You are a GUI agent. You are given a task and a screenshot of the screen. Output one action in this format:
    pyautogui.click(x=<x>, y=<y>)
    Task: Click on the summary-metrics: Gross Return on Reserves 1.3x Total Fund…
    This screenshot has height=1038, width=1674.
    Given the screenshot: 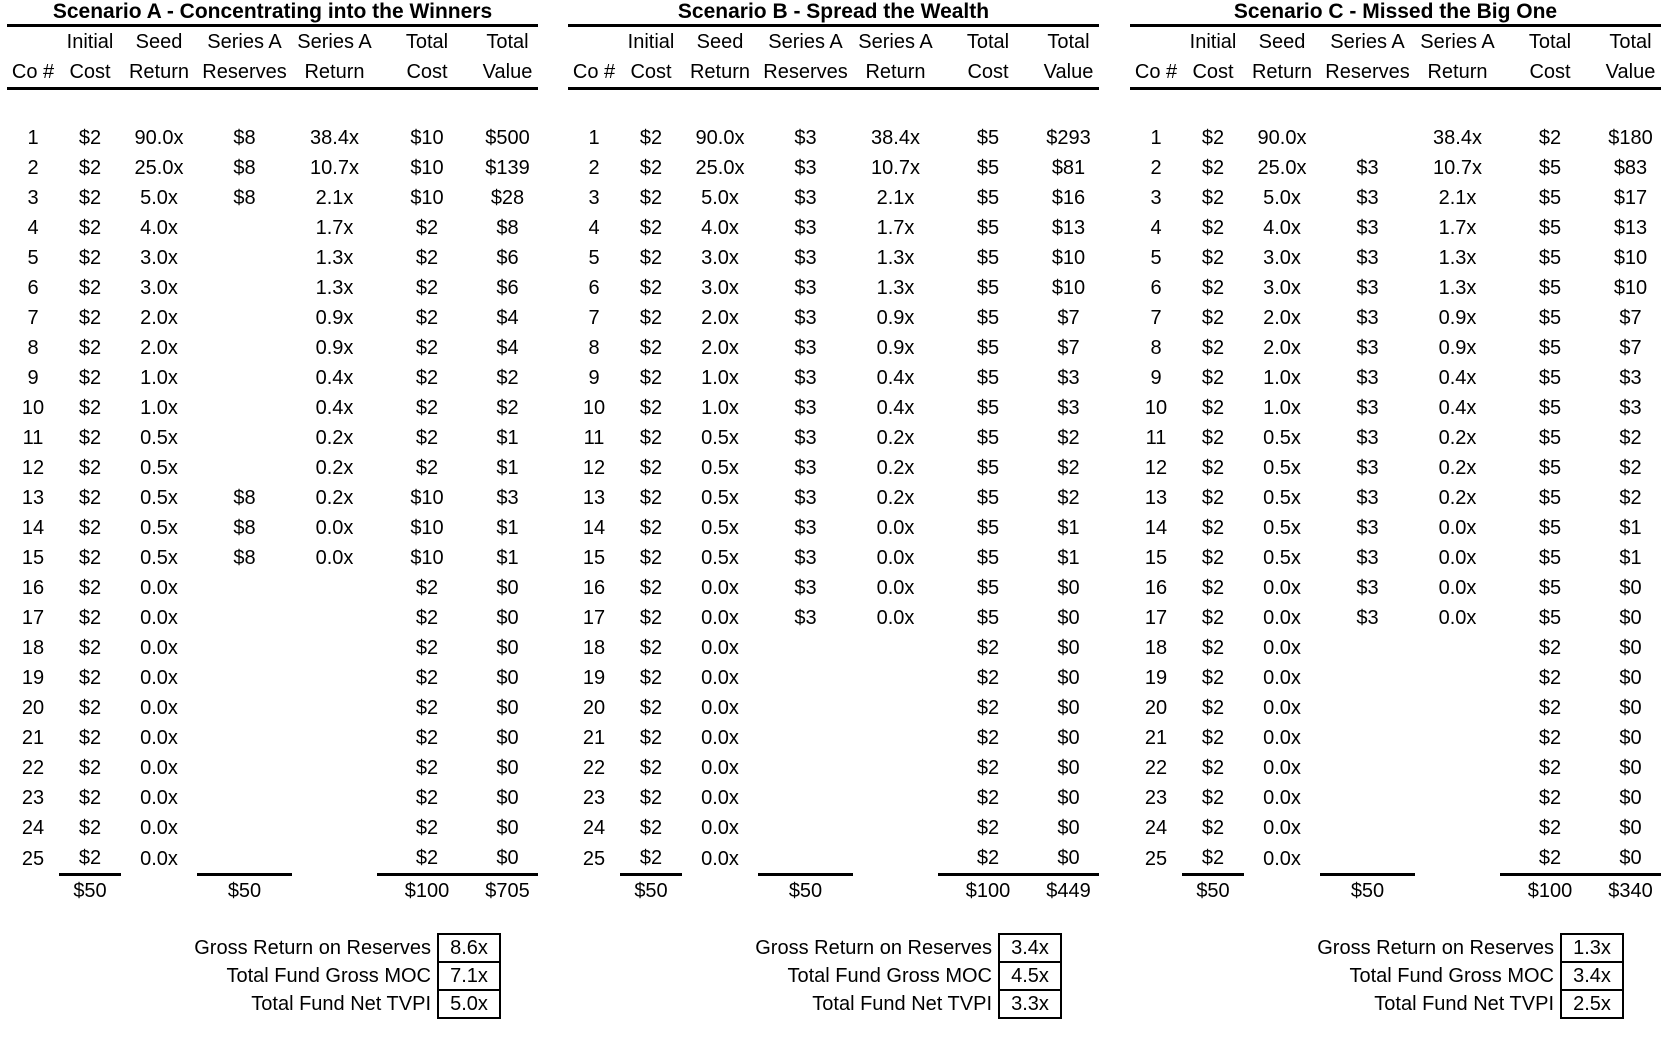 What is the action you would take?
    pyautogui.click(x=1470, y=976)
    